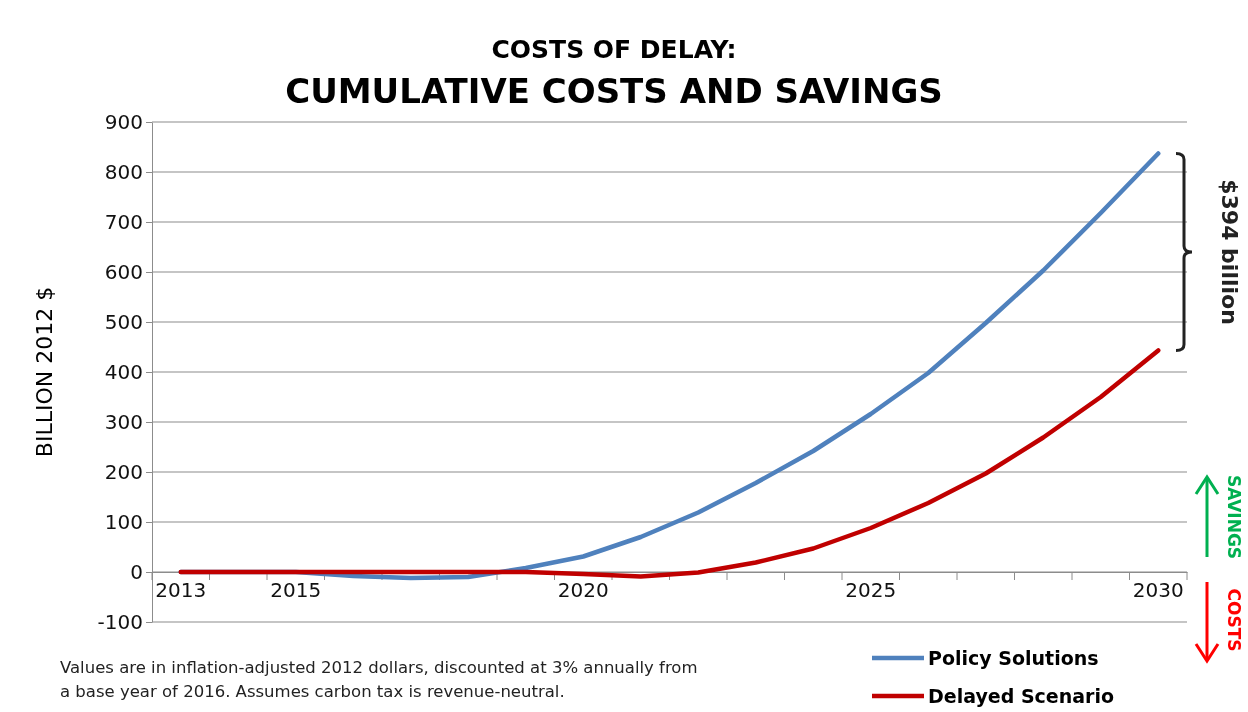  What do you see at coordinates (614, 91) in the screenshot?
I see `chart-subtitle: CUMULATIVE COSTS AND SAVINGS` at bounding box center [614, 91].